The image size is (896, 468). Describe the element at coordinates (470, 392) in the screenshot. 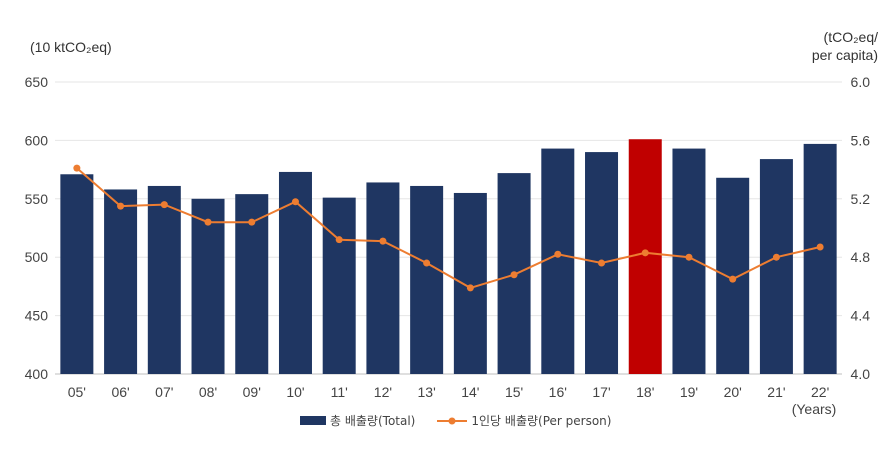

I see `x-tick-label: 14'` at that location.